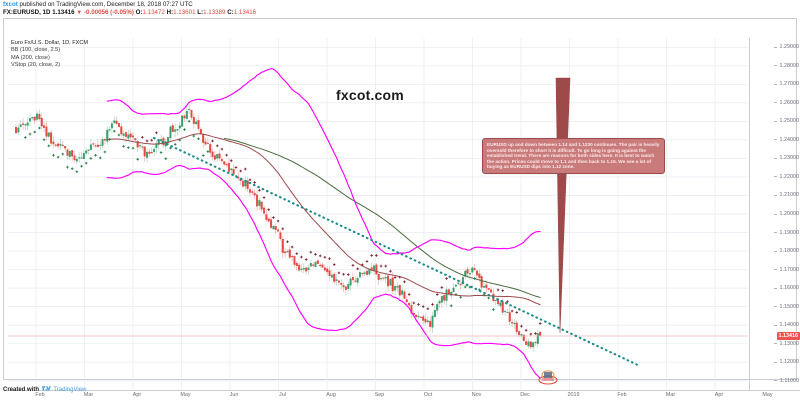  What do you see at coordinates (525, 395) in the screenshot?
I see `time-tick-label: Dec` at bounding box center [525, 395].